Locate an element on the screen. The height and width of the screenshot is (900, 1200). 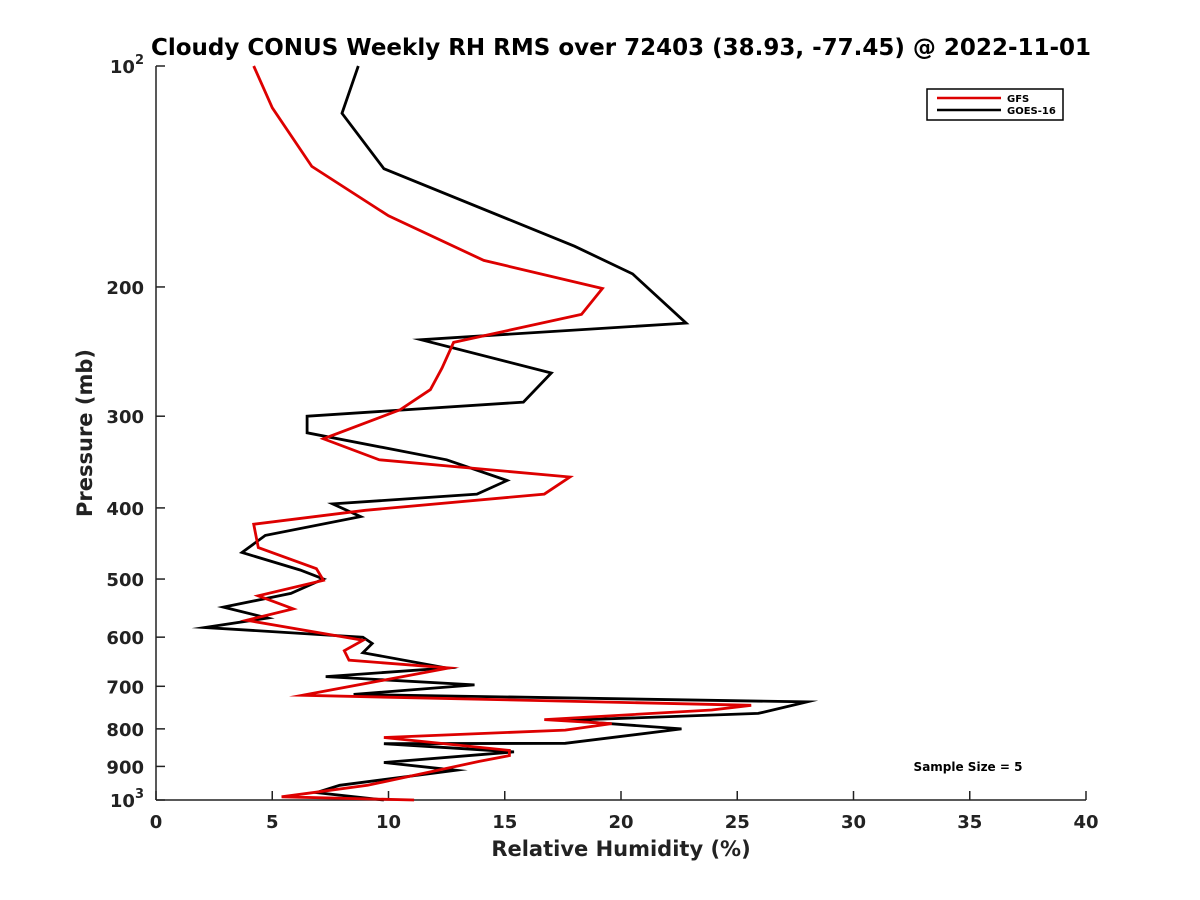
x-tick-label: 15 is located at coordinates (504, 822).